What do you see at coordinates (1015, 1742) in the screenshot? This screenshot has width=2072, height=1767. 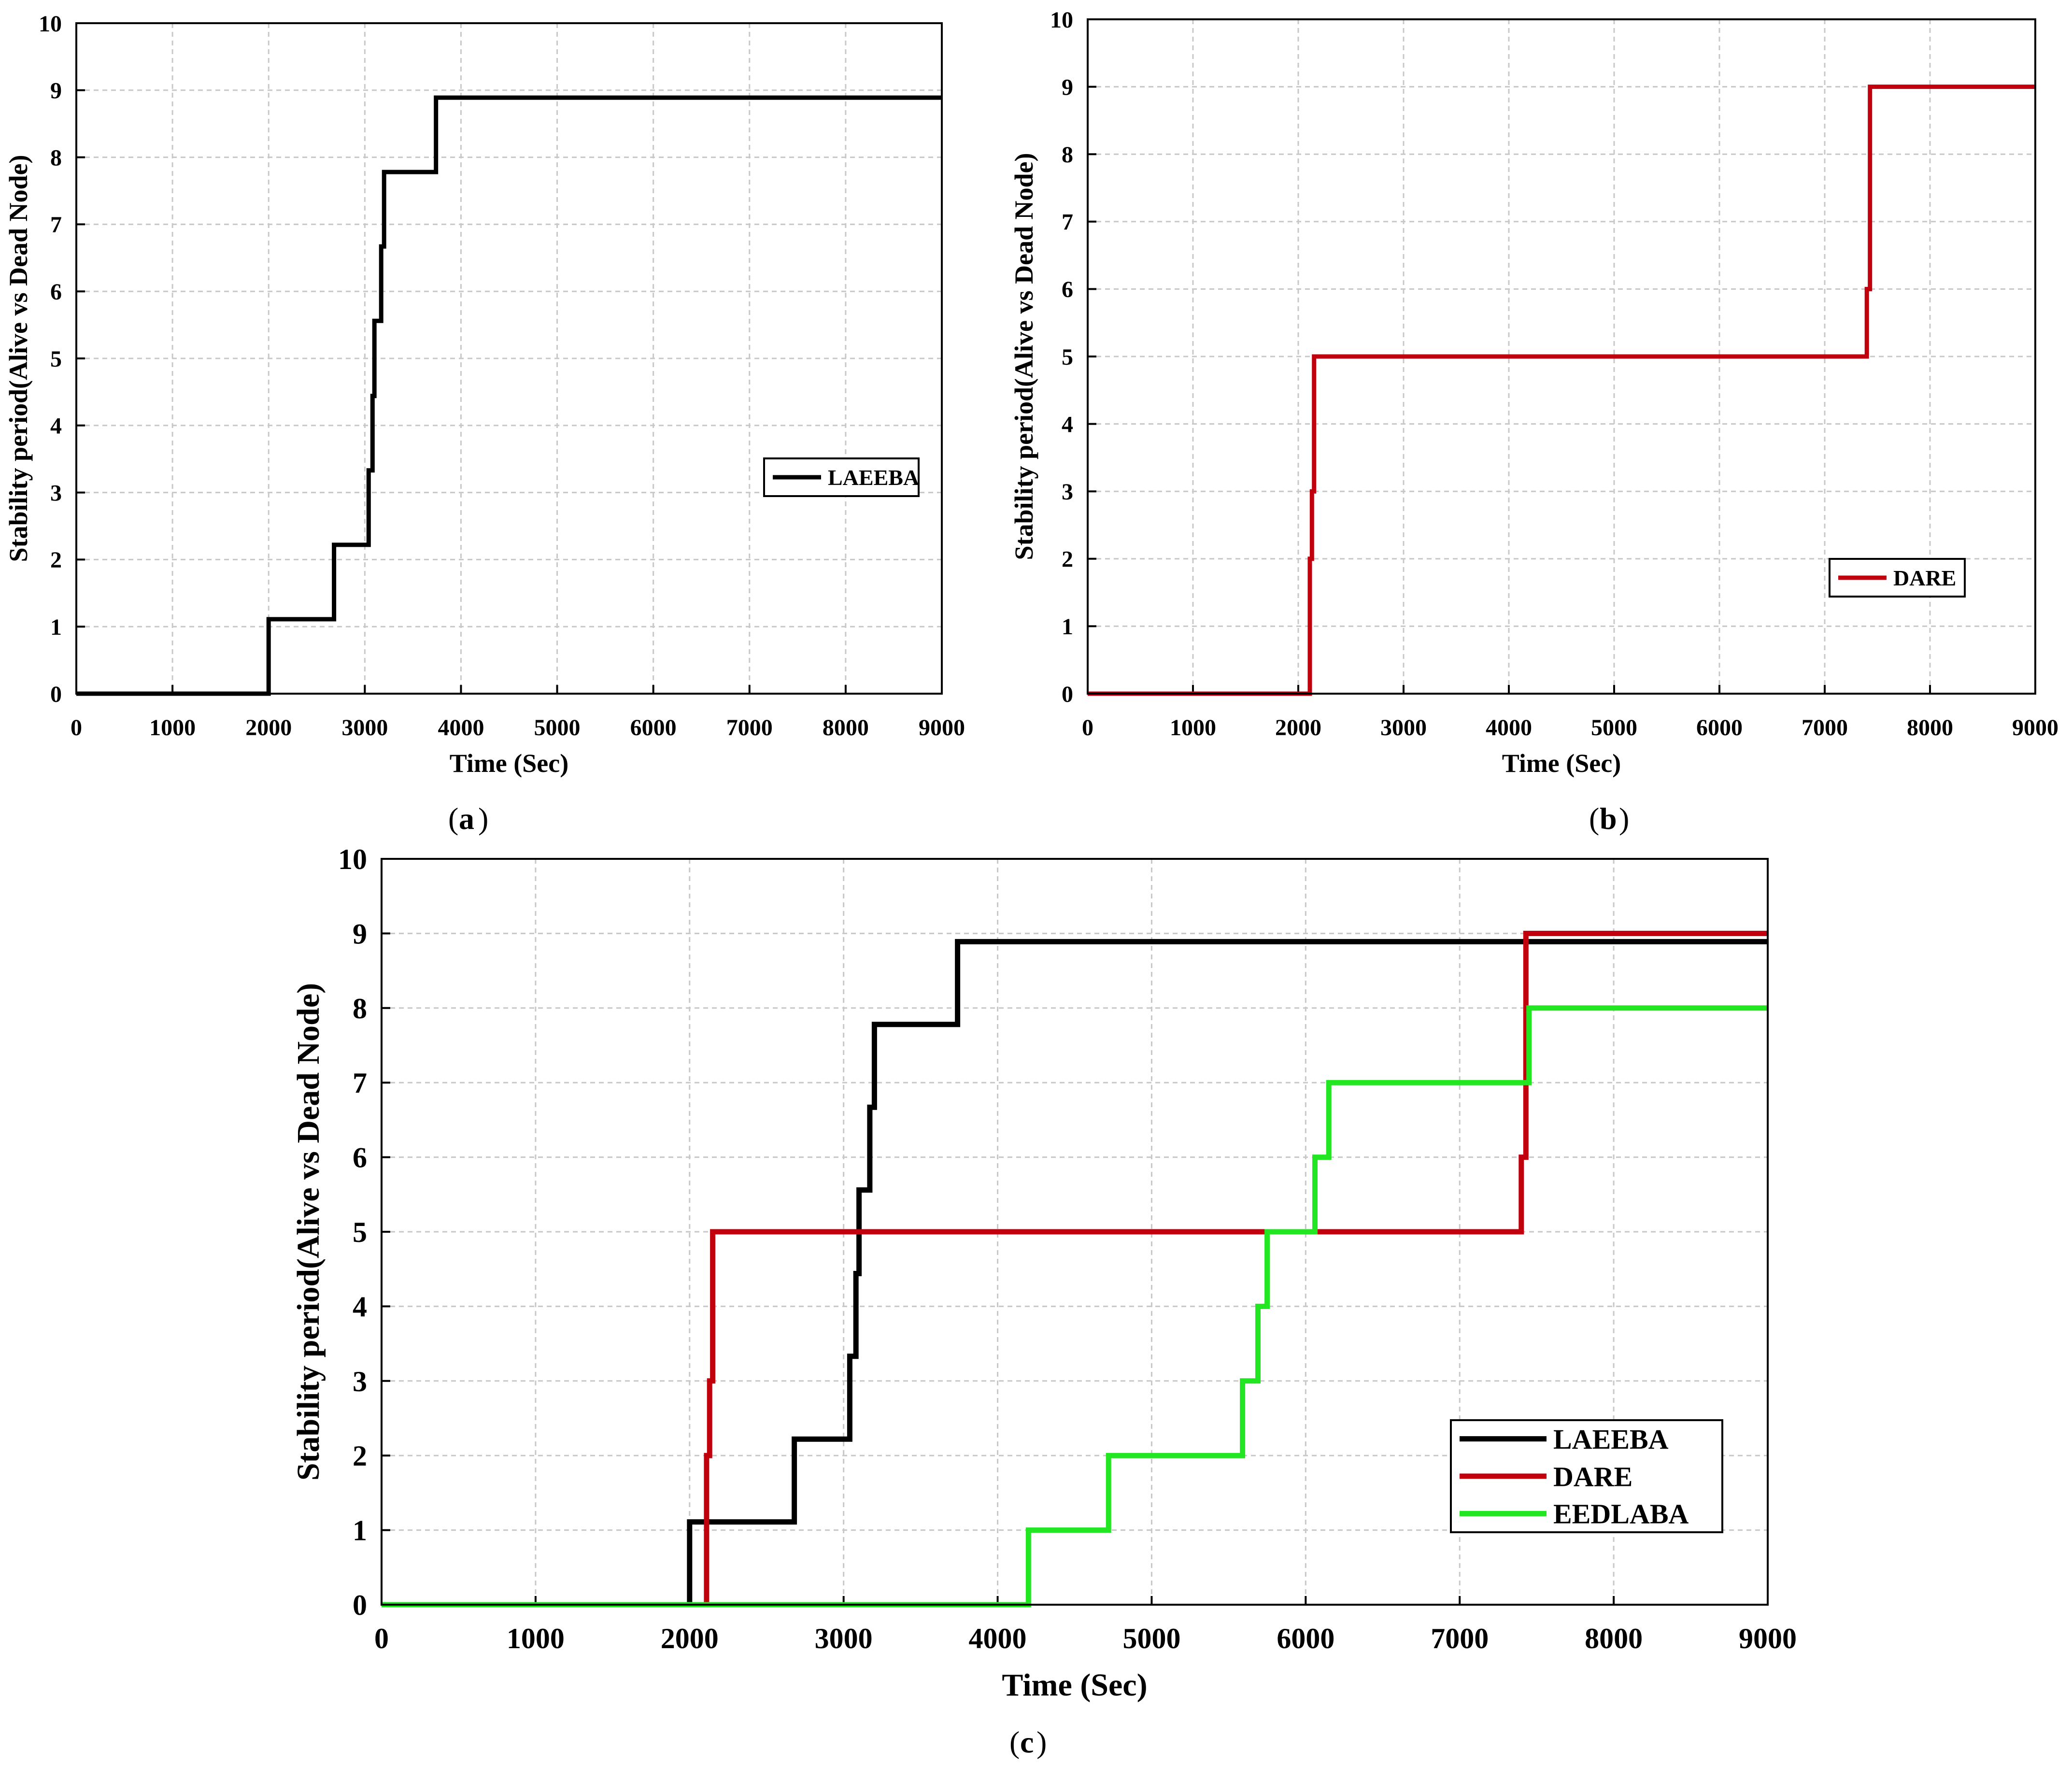 I see `caption-c-open: (` at bounding box center [1015, 1742].